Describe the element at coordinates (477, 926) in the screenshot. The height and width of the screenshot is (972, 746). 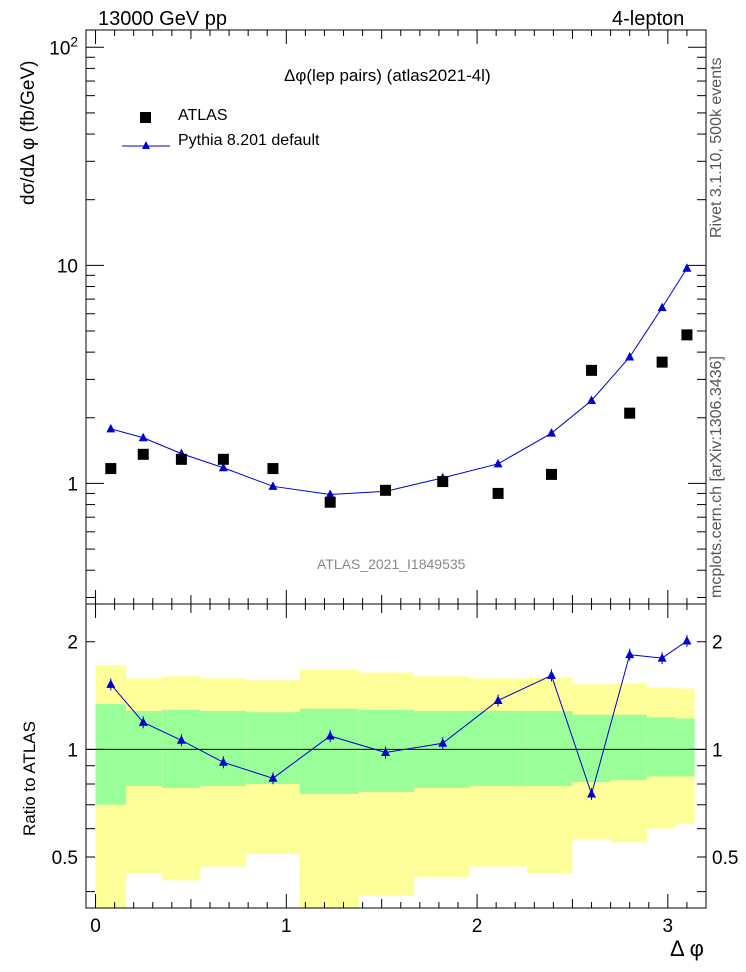
I see `ratio-x-tick-label-2: 2` at that location.